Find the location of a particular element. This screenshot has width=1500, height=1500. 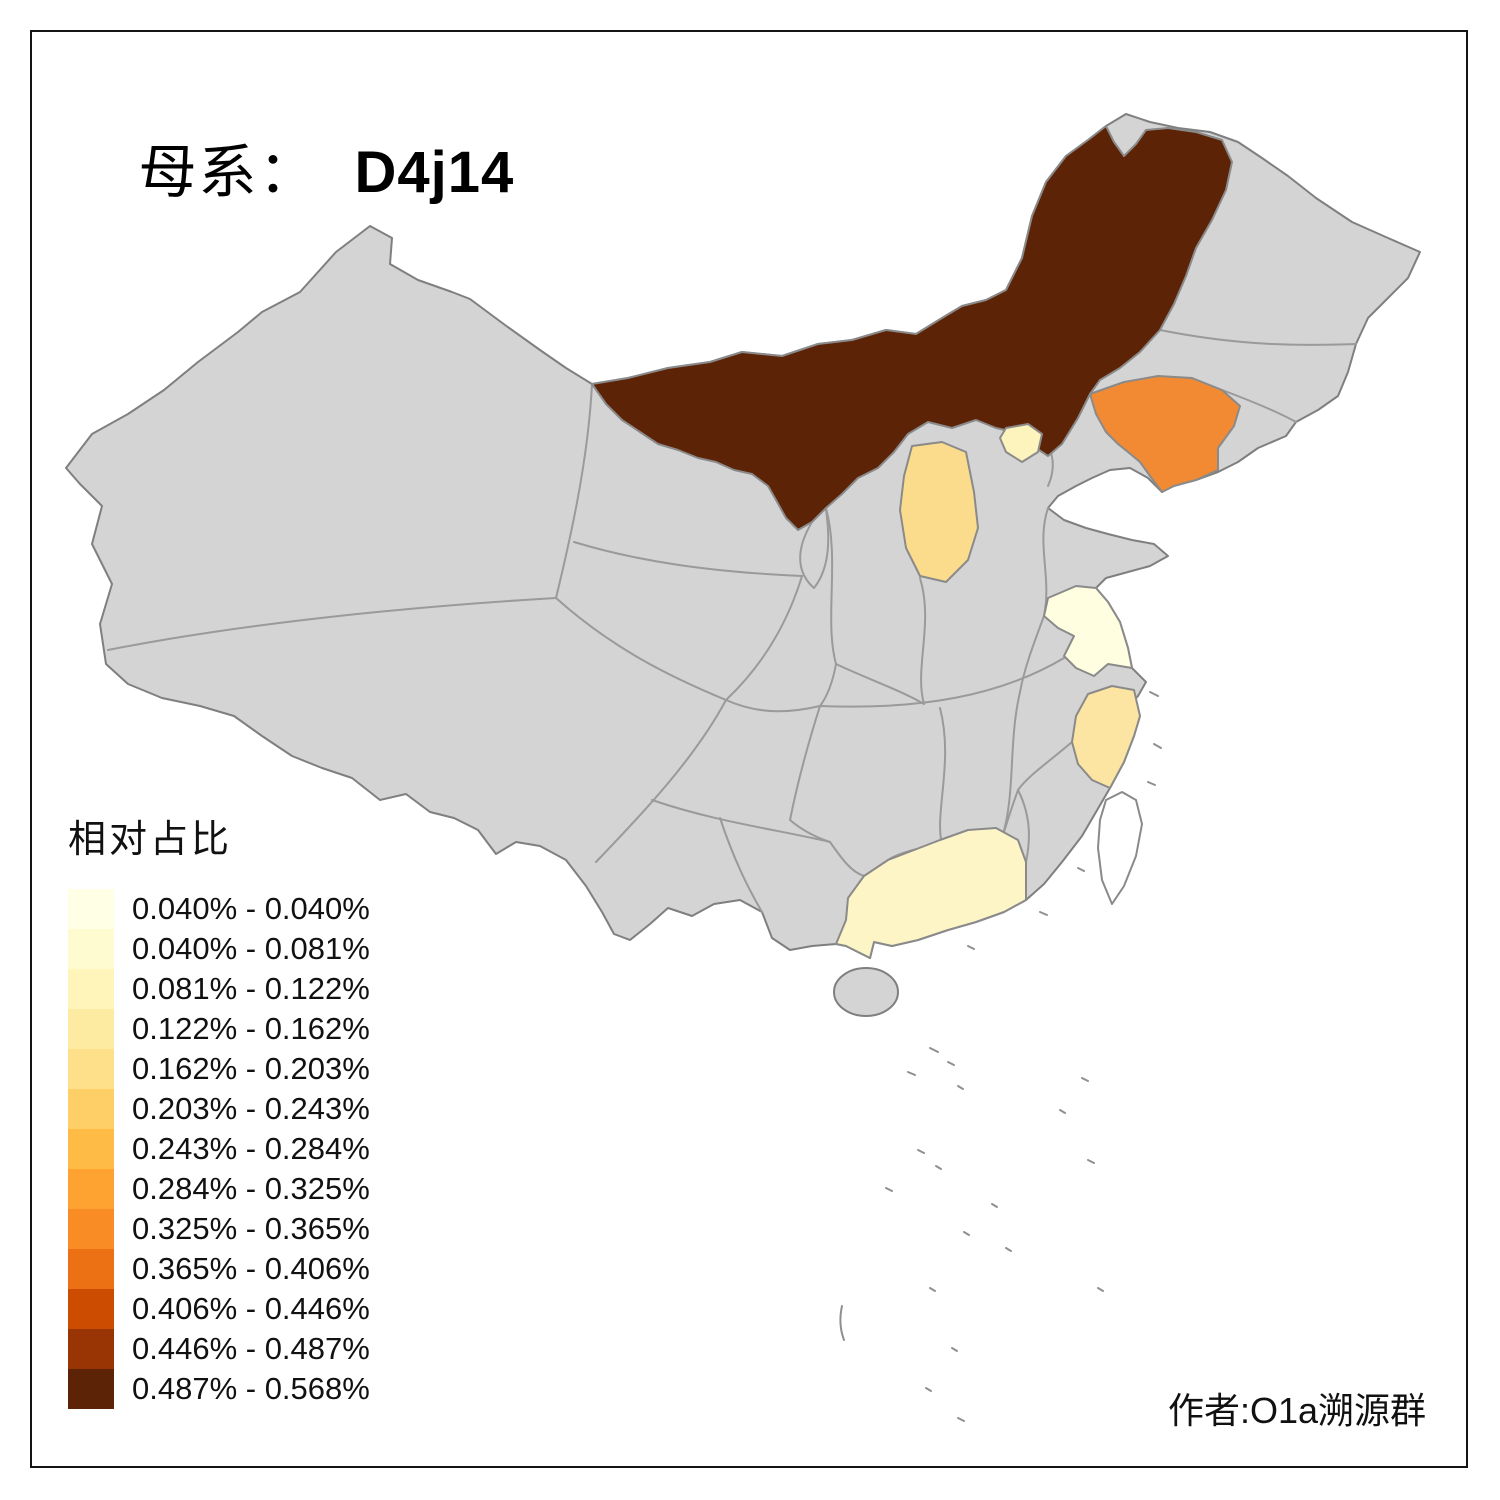

legend-item: 0.406% - 0.446% is located at coordinates (219, 1309).